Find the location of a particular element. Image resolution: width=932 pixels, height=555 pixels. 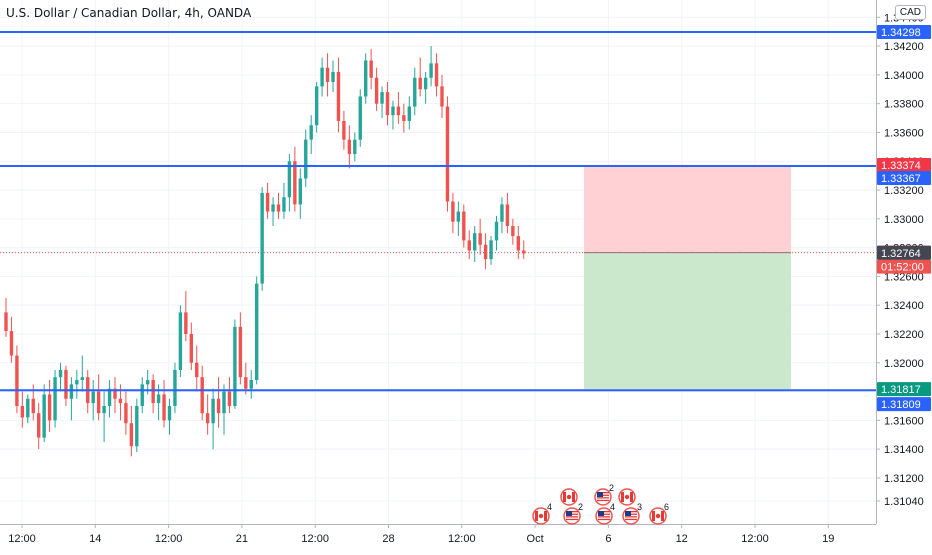

time-axis: 12:00 14 12:00 21 12:00 28 12:00 Oct 6 12 12:00 19 is located at coordinates (438, 534).